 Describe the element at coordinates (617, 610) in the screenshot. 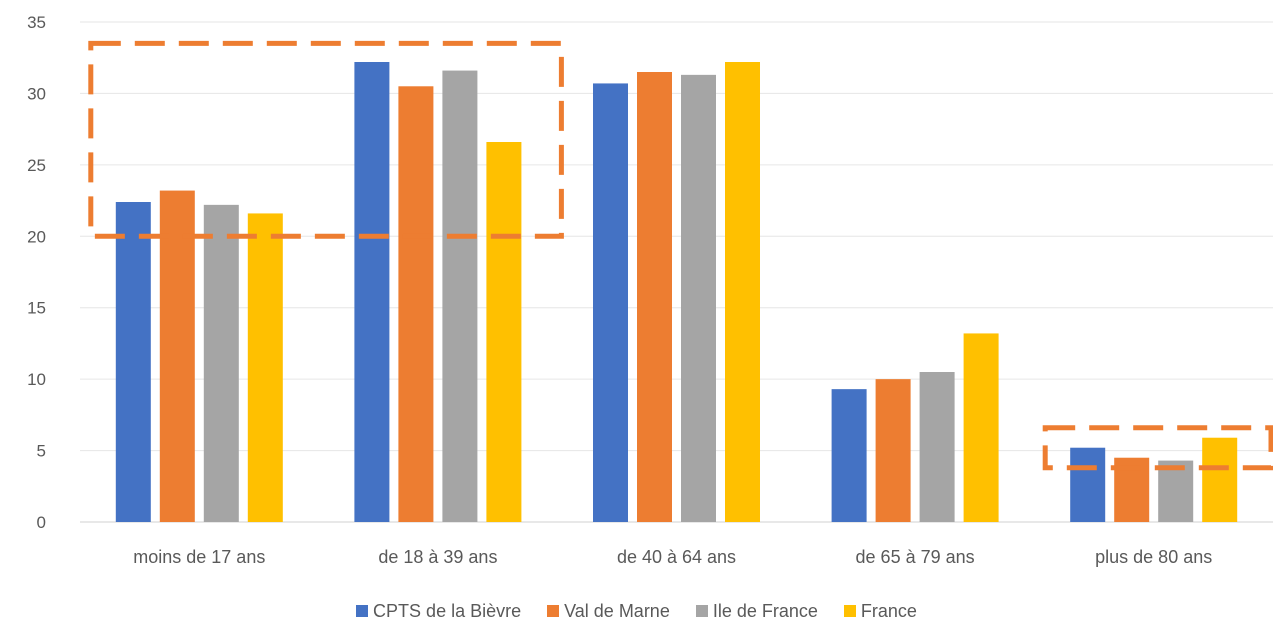

I see `legend-label: Val de Marne` at that location.